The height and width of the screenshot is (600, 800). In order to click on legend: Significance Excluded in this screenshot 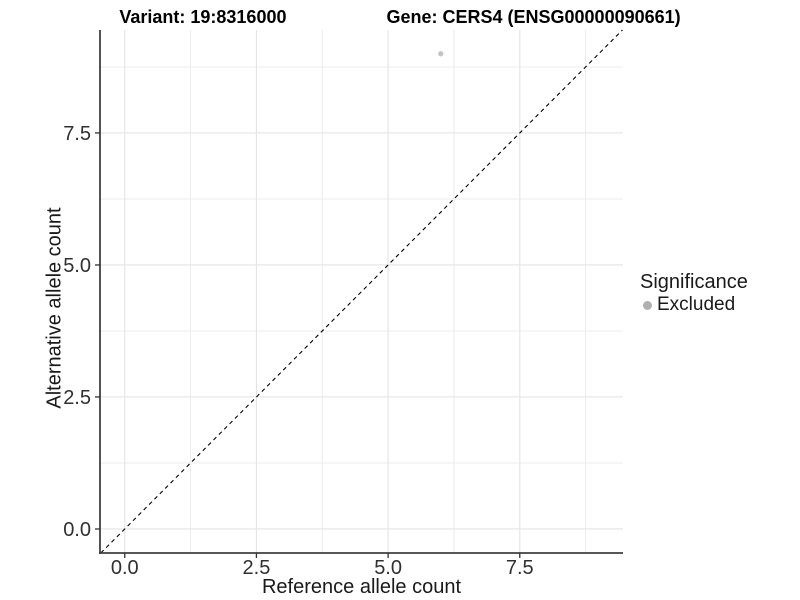, I will do `click(694, 293)`.